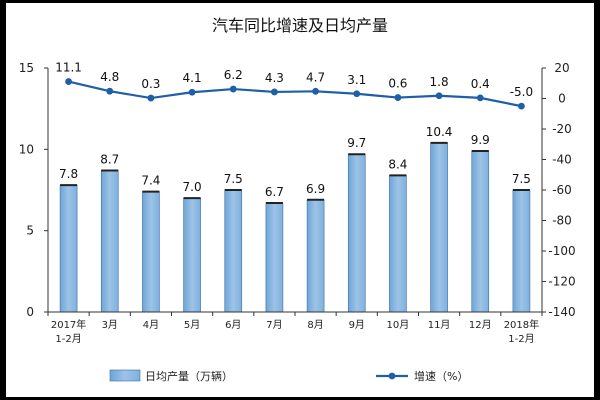 The width and height of the screenshot is (600, 400). Describe the element at coordinates (192, 78) in the screenshot. I see `growth-value-label: 4.1` at that location.